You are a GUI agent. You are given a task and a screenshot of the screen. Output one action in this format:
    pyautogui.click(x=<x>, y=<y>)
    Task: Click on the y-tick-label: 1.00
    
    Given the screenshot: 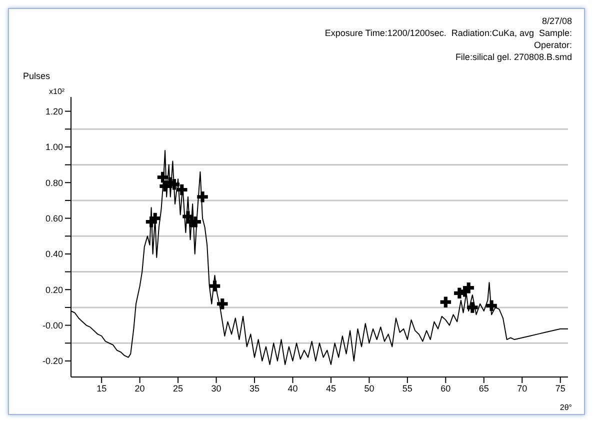 What is the action you would take?
    pyautogui.click(x=54, y=147)
    